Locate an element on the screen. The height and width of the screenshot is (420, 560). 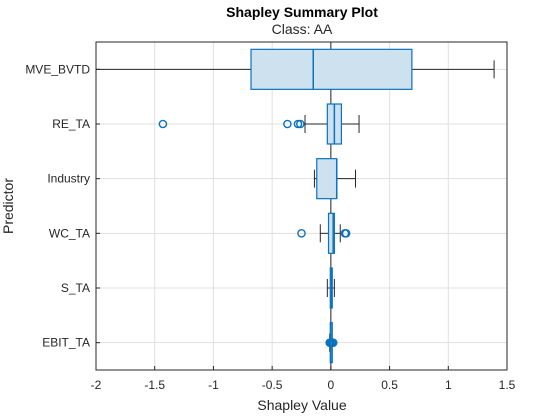
x-tick-label: -1 is located at coordinates (213, 385).